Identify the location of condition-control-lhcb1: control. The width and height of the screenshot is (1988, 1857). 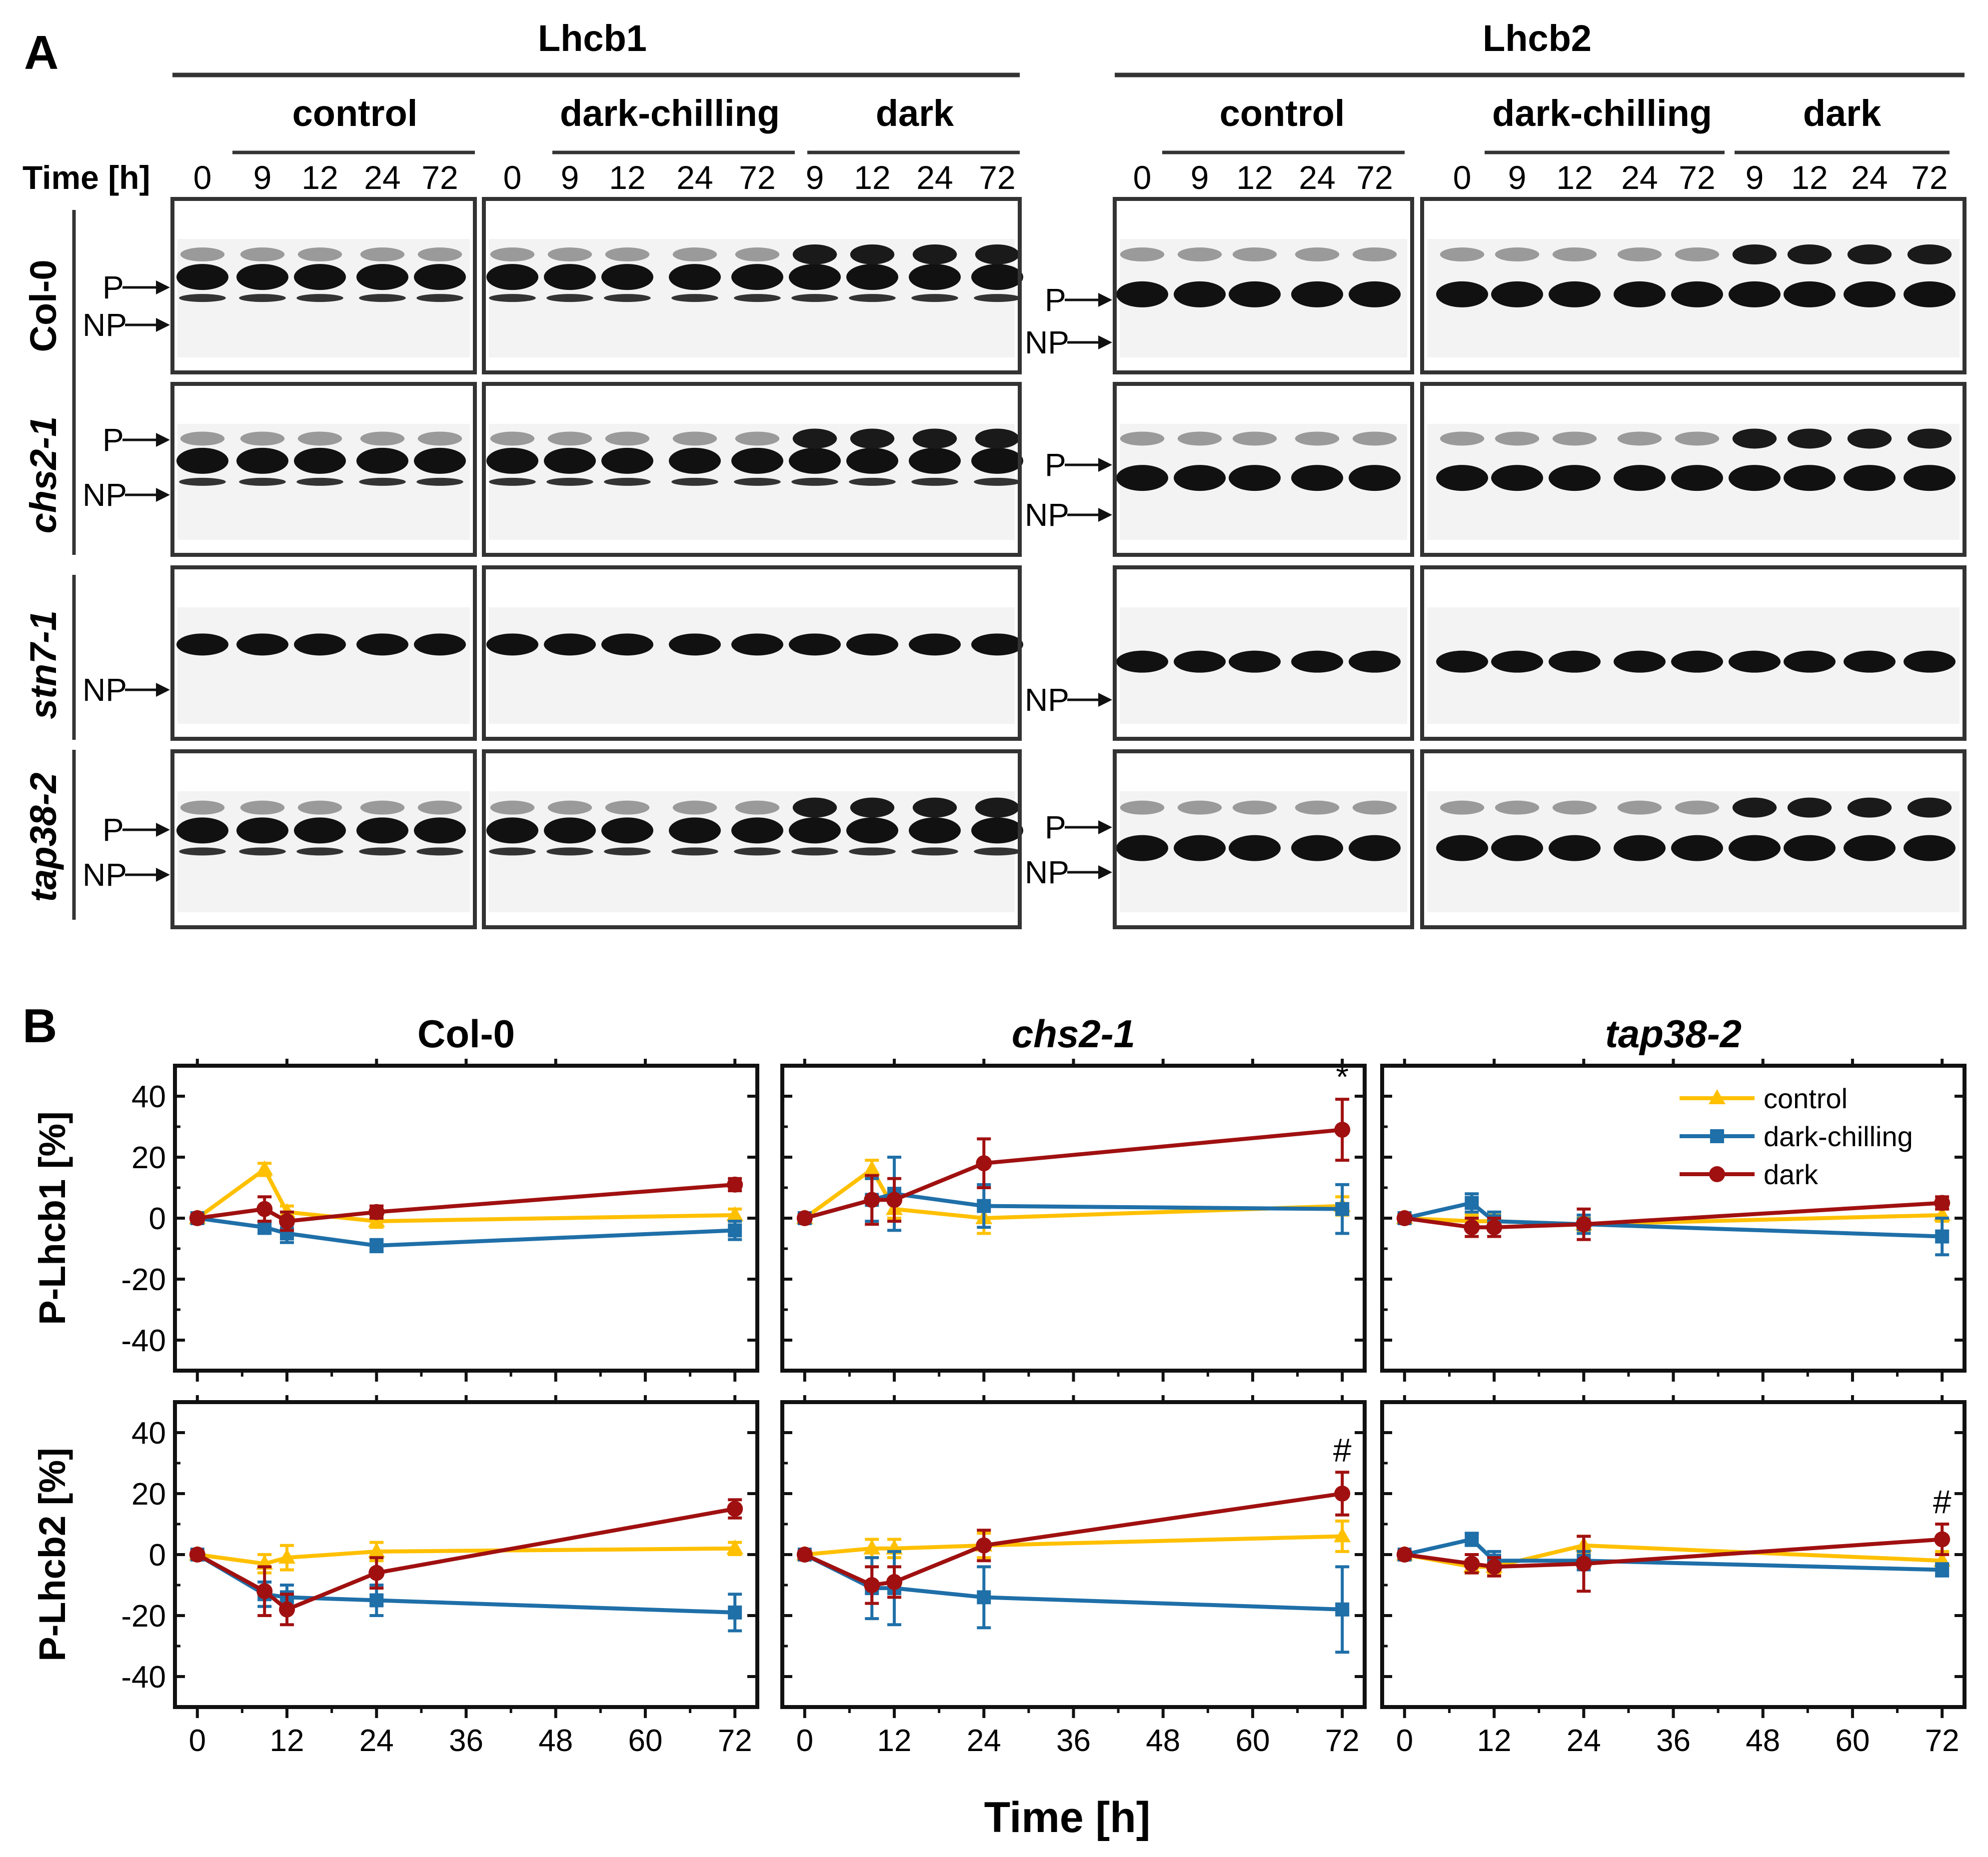
(355, 113).